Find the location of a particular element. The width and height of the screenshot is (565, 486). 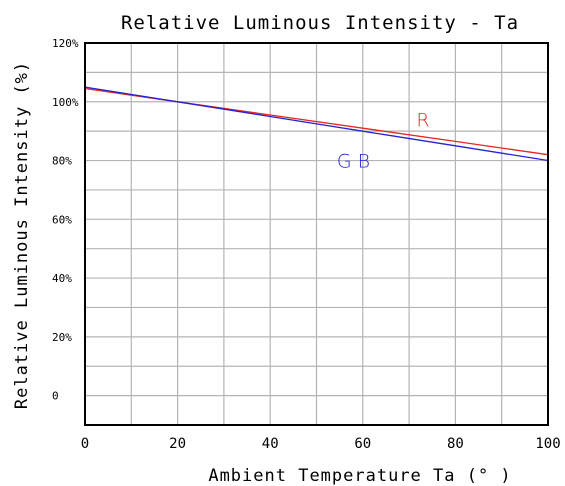

x-tick-label: 0 is located at coordinates (85, 444).